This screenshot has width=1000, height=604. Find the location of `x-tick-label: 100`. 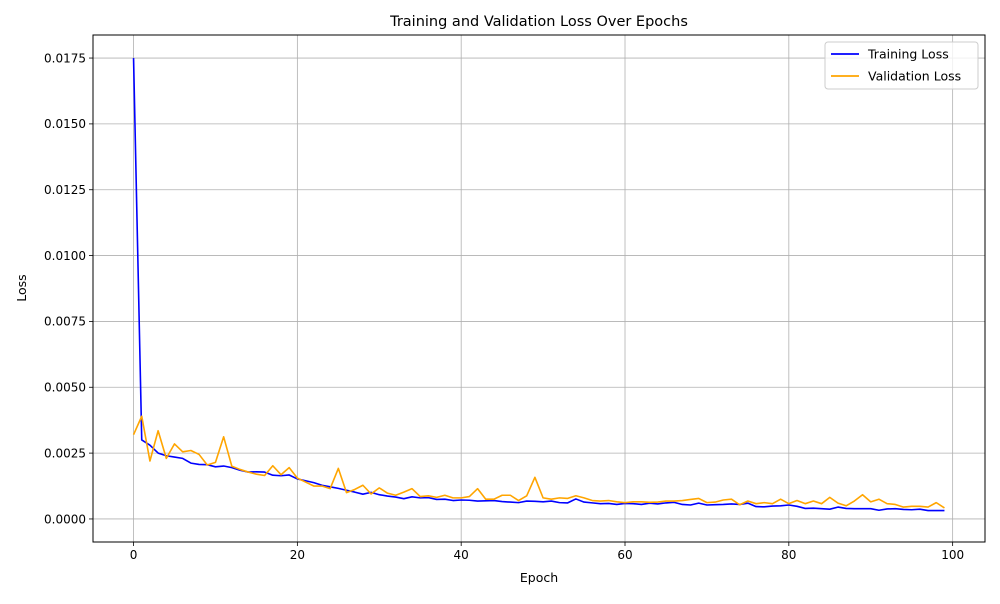

x-tick-label: 100 is located at coordinates (952, 555).